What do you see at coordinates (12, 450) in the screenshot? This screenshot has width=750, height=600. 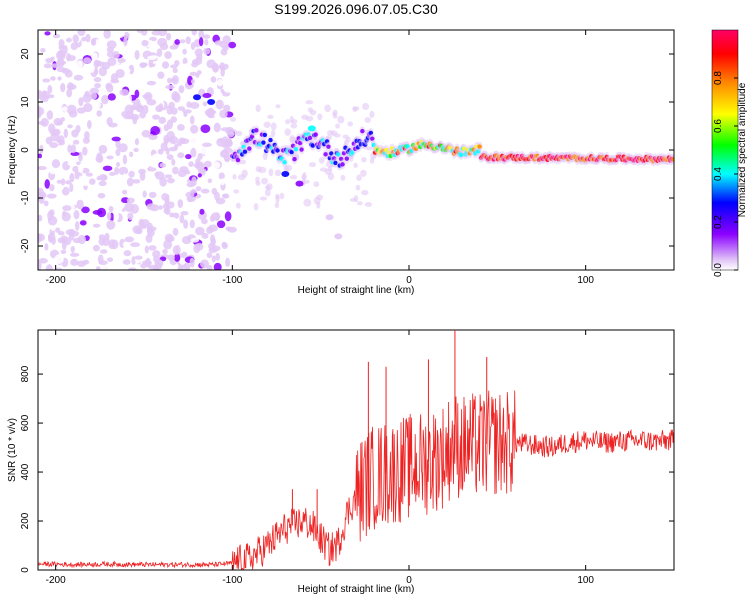 I see `snr-y-label: SNR (10 * v/v)` at bounding box center [12, 450].